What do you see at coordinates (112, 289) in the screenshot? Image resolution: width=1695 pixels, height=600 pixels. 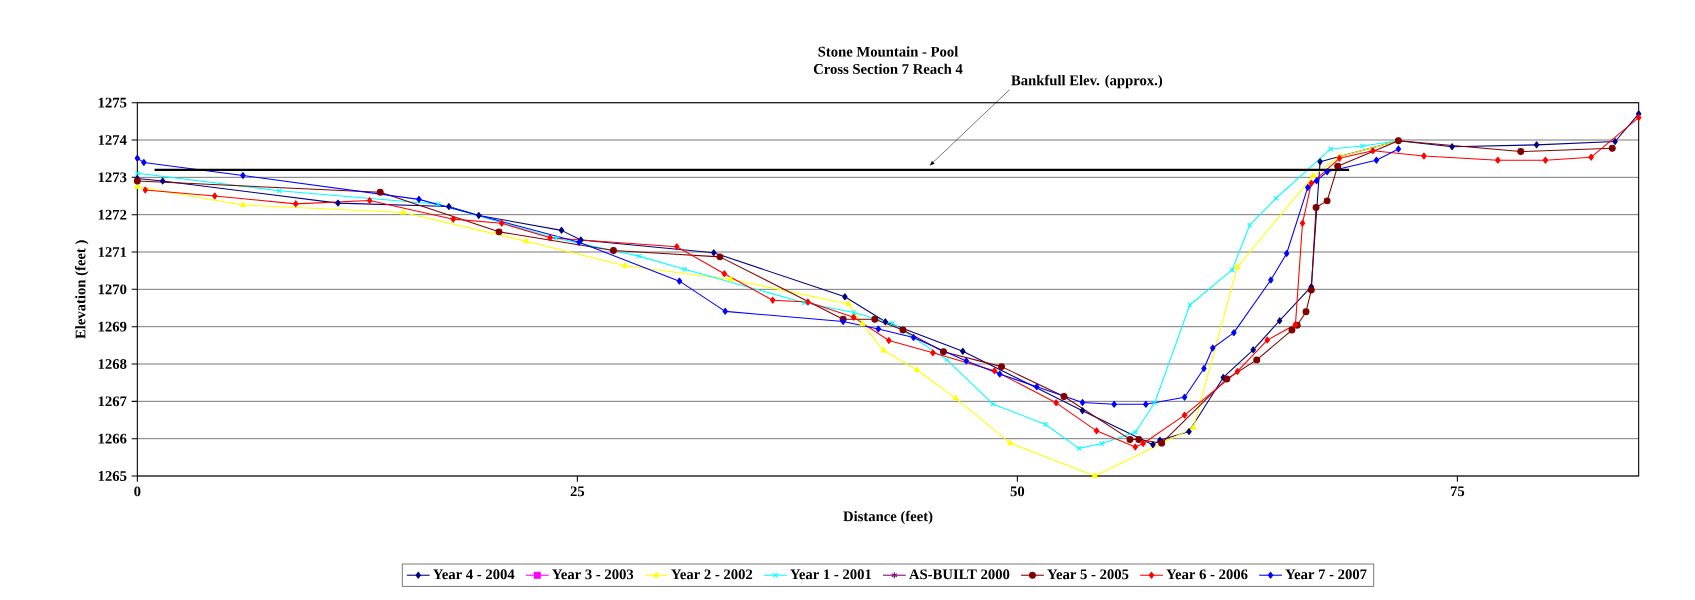 I see `y-tick-label: 1270` at bounding box center [112, 289].